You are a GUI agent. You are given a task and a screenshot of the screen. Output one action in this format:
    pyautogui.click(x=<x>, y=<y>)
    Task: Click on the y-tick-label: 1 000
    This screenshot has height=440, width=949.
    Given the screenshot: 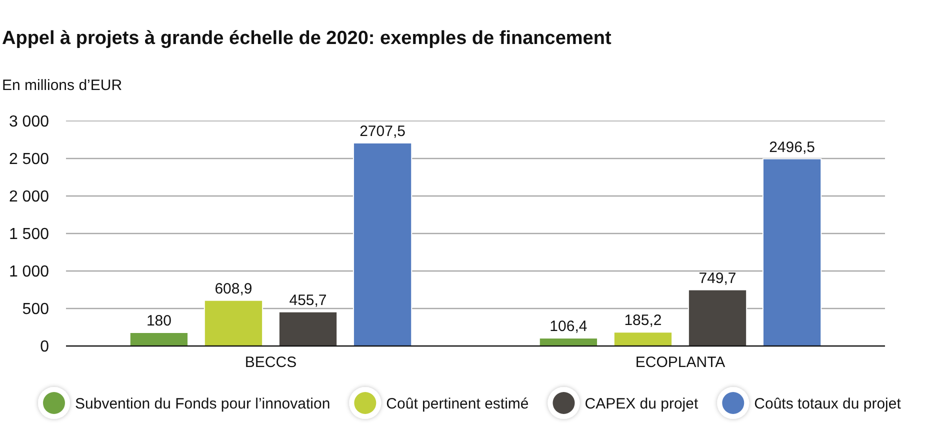 What is the action you would take?
    pyautogui.click(x=29, y=272)
    